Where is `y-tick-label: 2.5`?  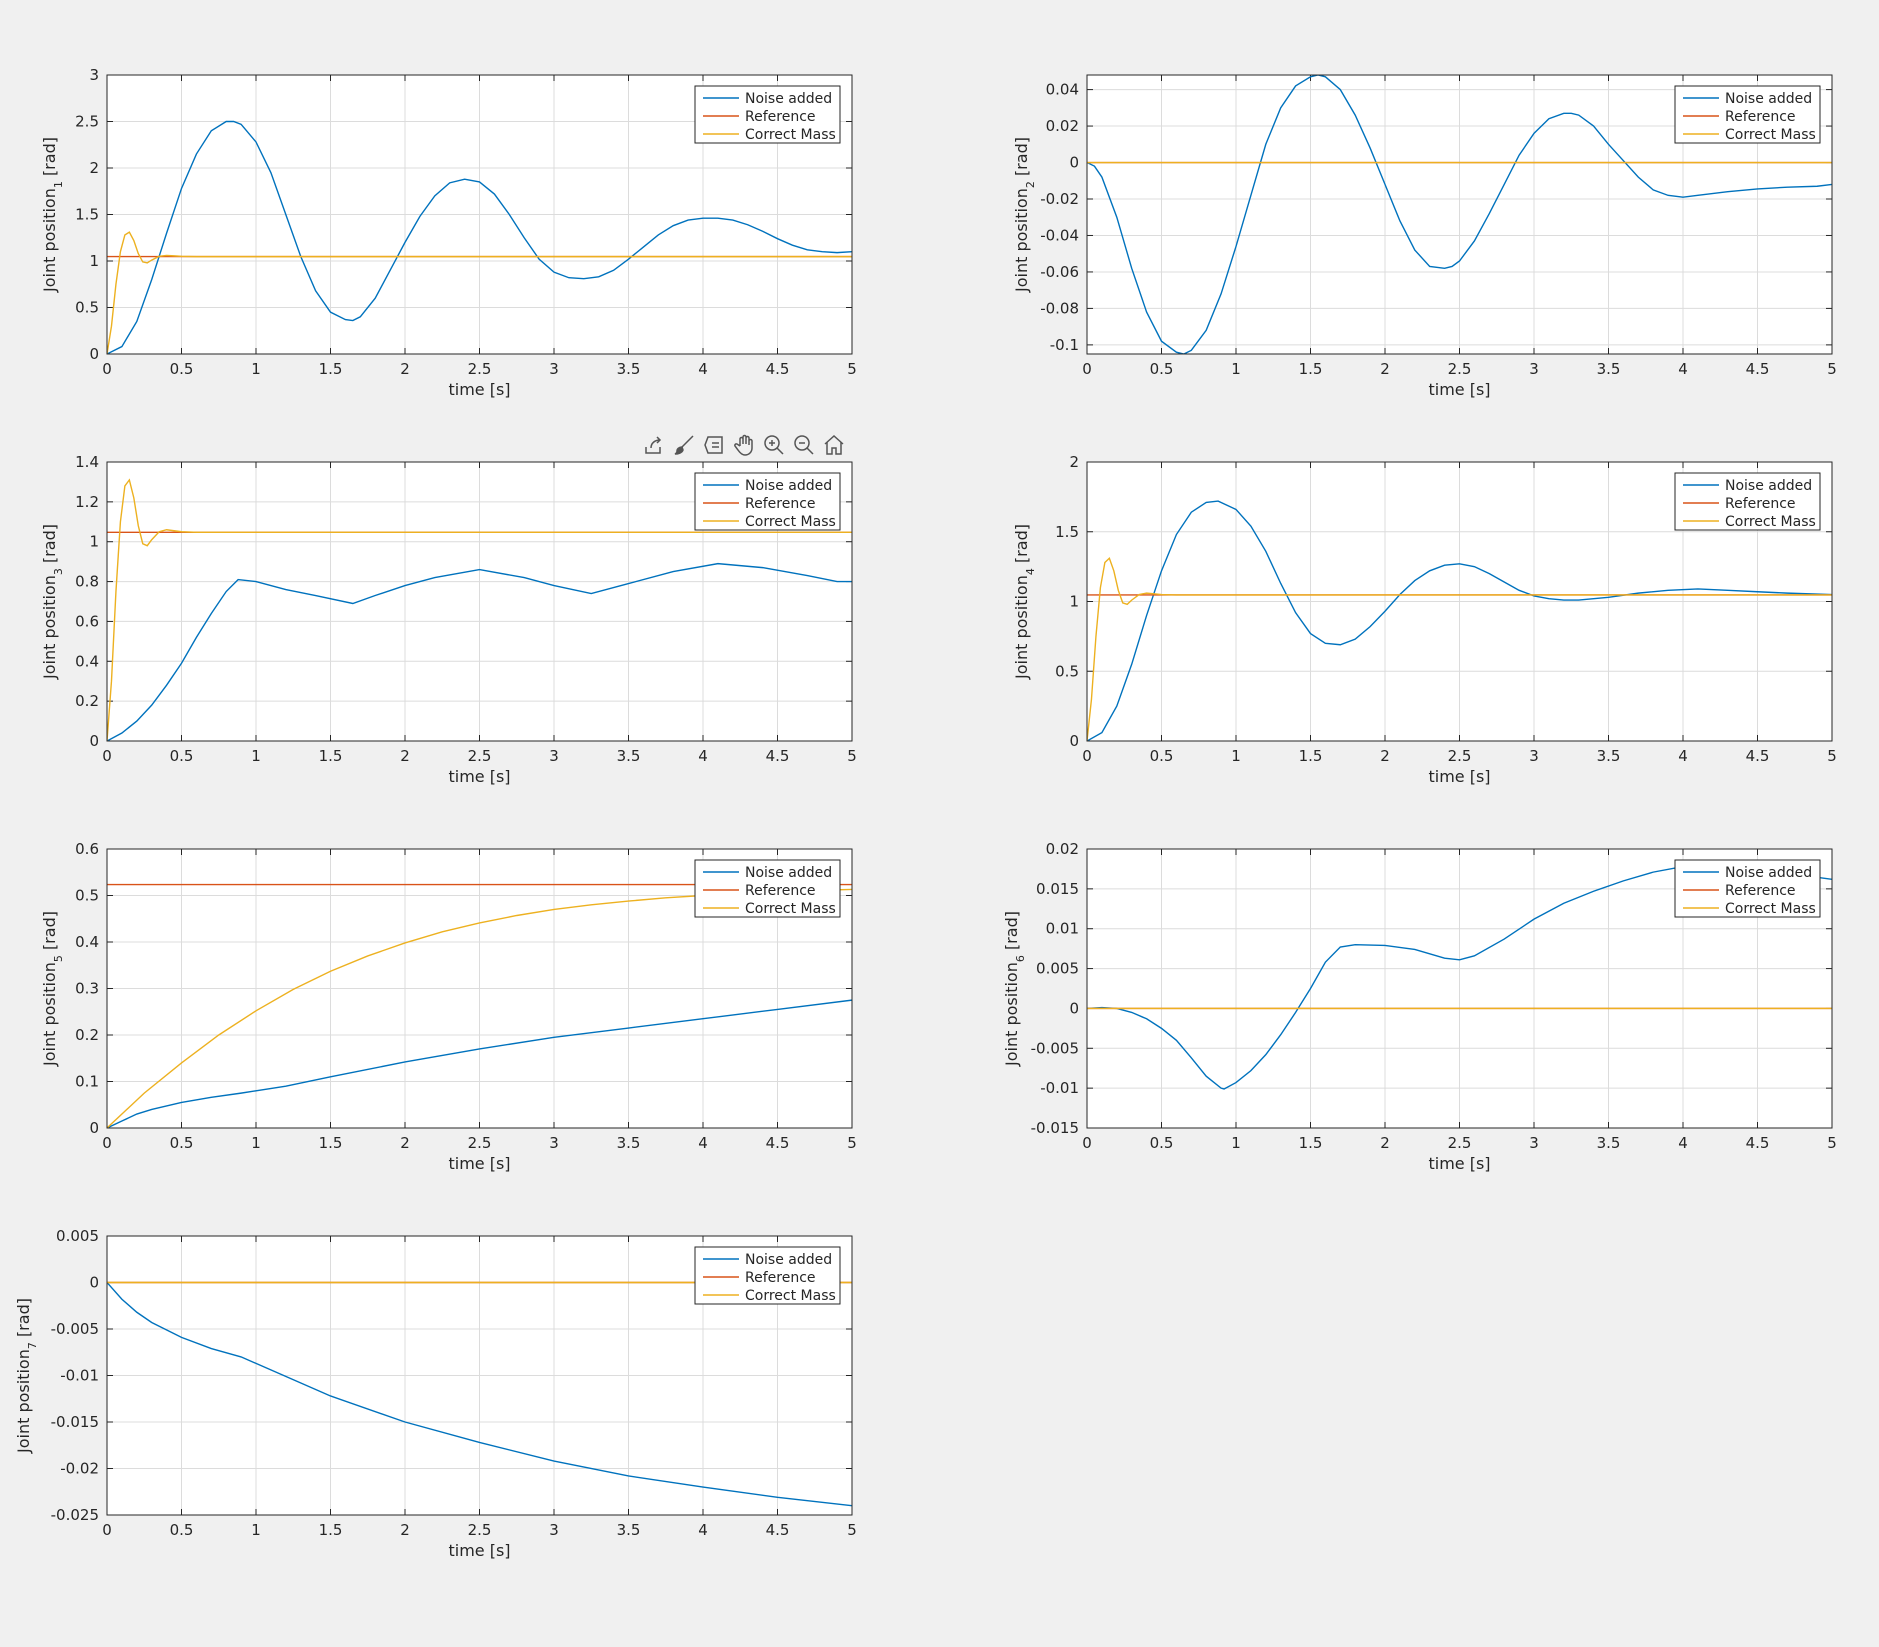
y-tick-label: 2.5 is located at coordinates (87, 122).